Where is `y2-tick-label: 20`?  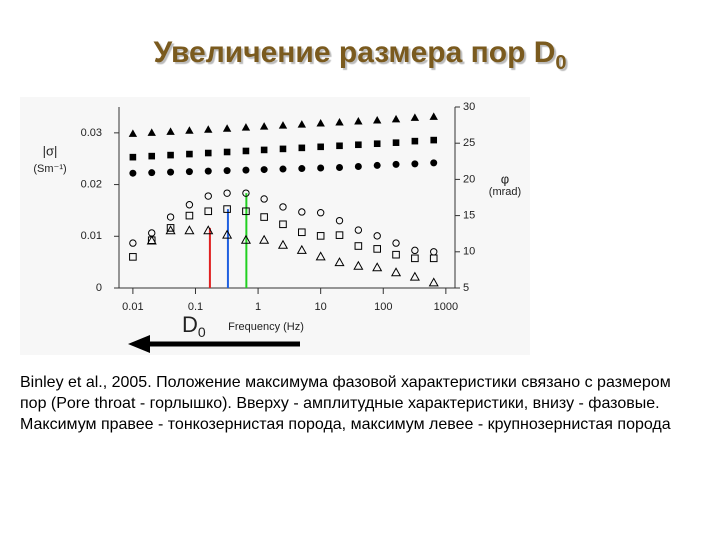
y2-tick-label: 20 is located at coordinates (469, 179).